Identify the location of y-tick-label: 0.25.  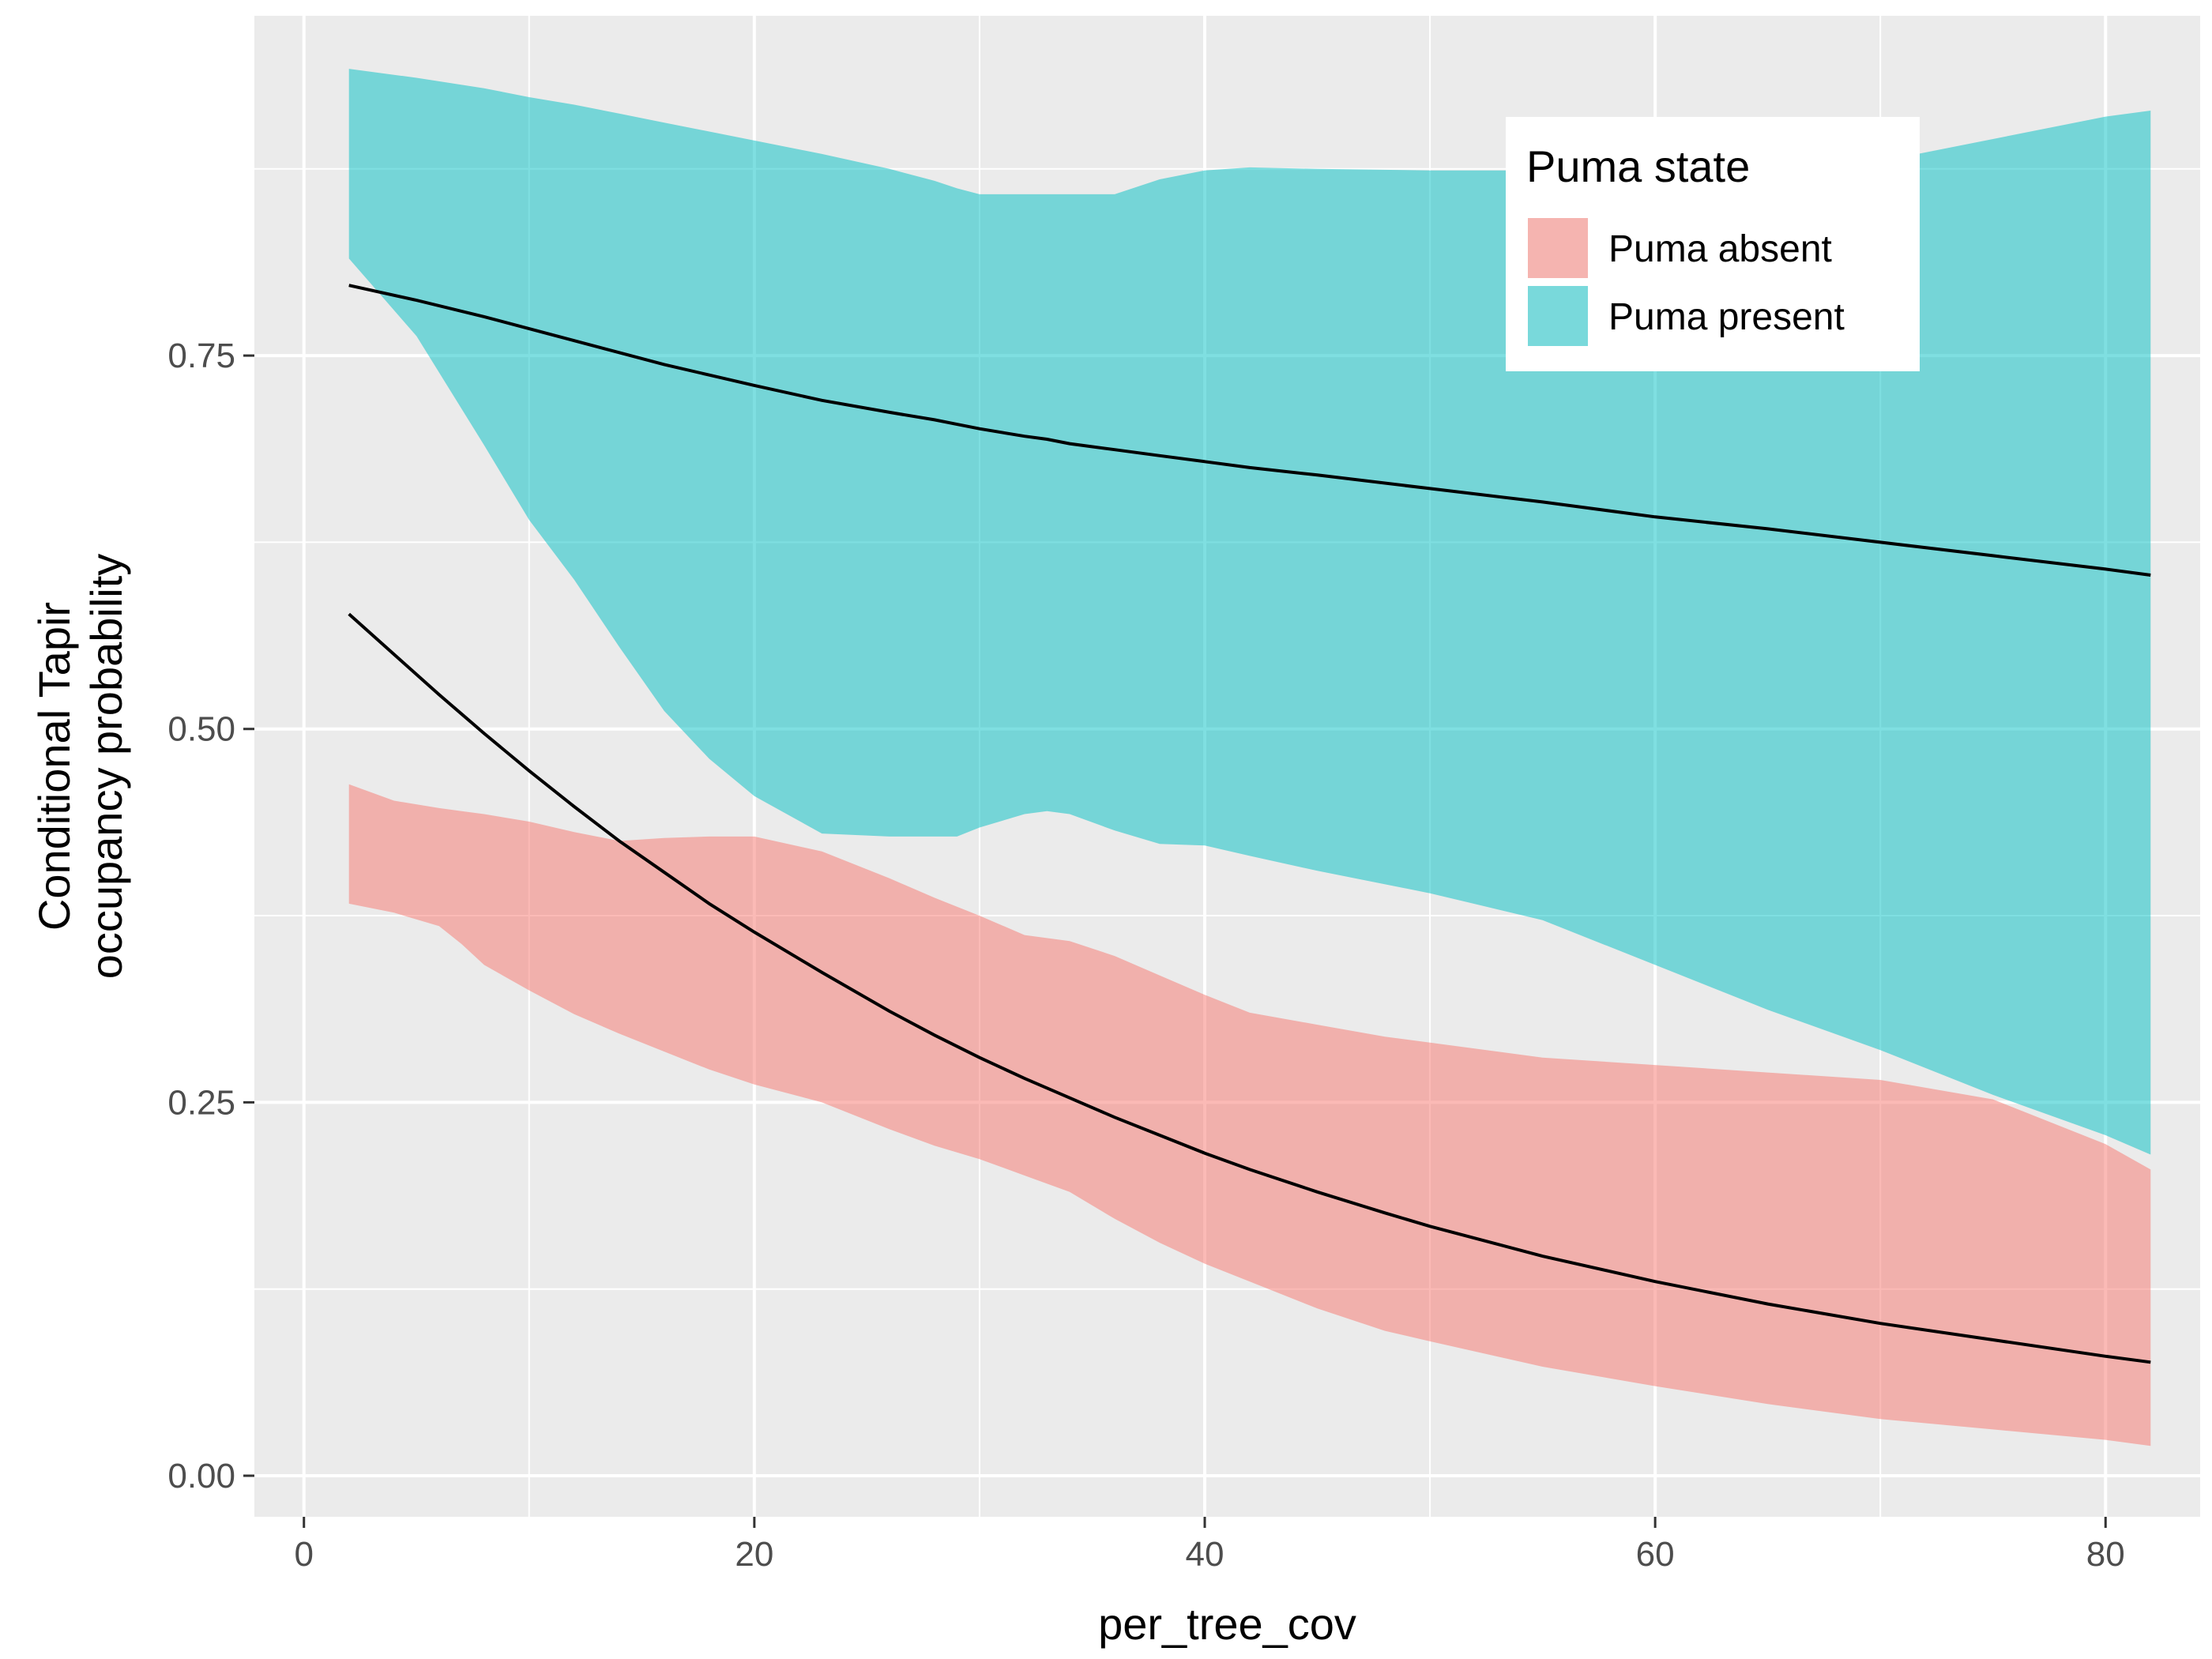
(201, 1103).